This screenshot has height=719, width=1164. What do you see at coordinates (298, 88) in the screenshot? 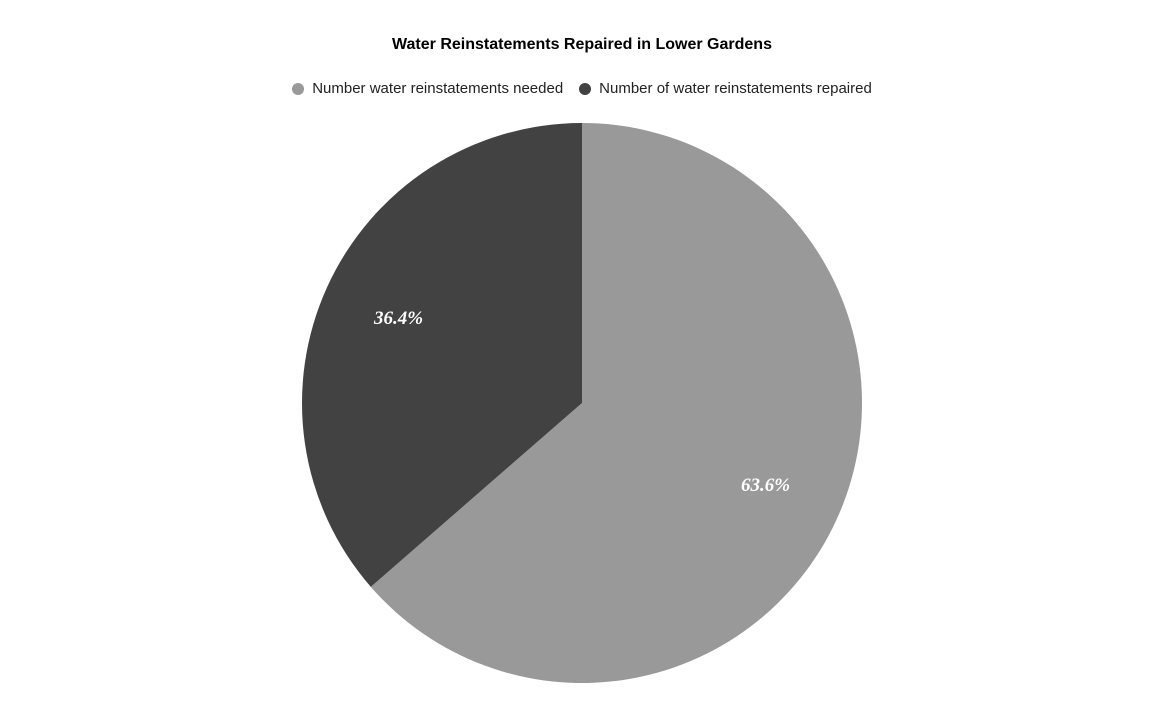
I see `legend-swatch-needed` at bounding box center [298, 88].